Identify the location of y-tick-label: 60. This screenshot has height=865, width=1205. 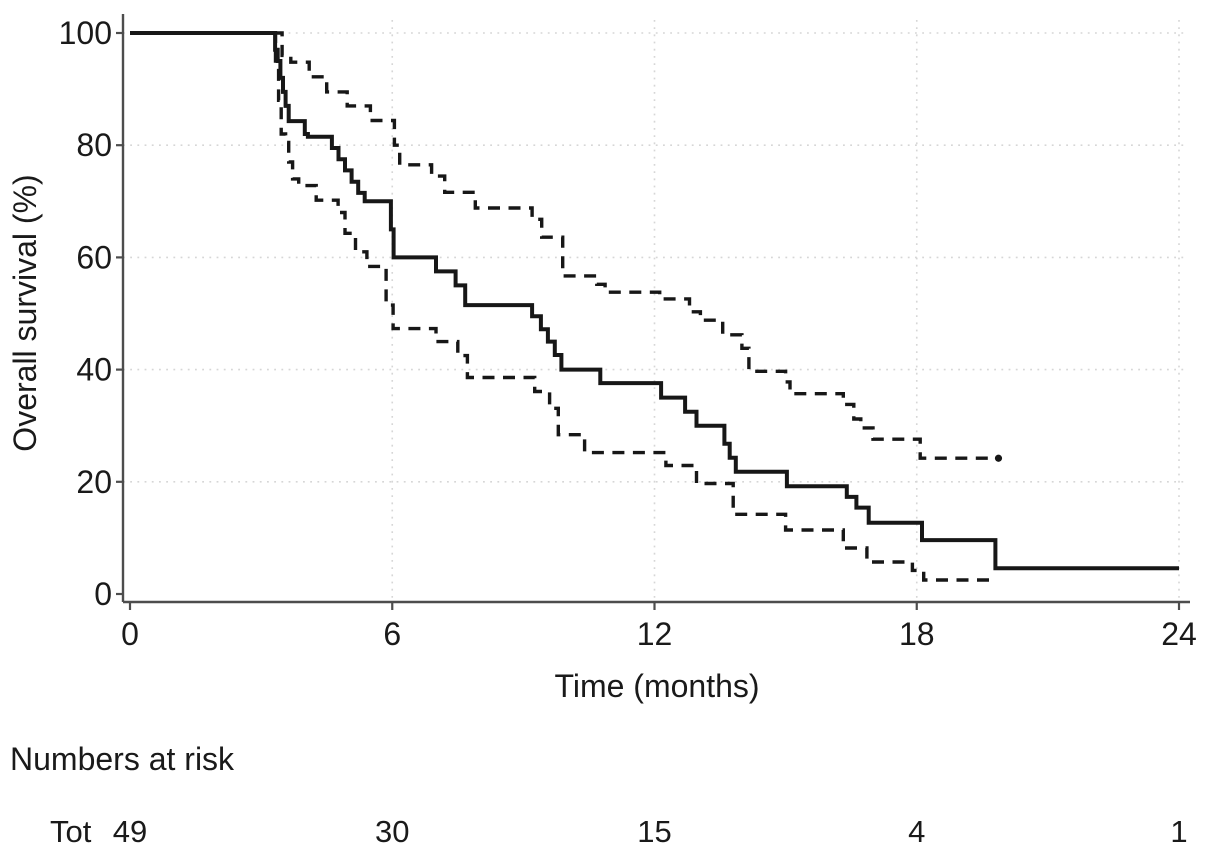
(94, 257).